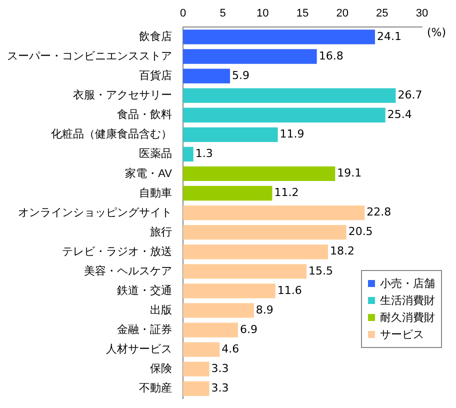  I want to click on data-label: 11.9, so click(292, 134).